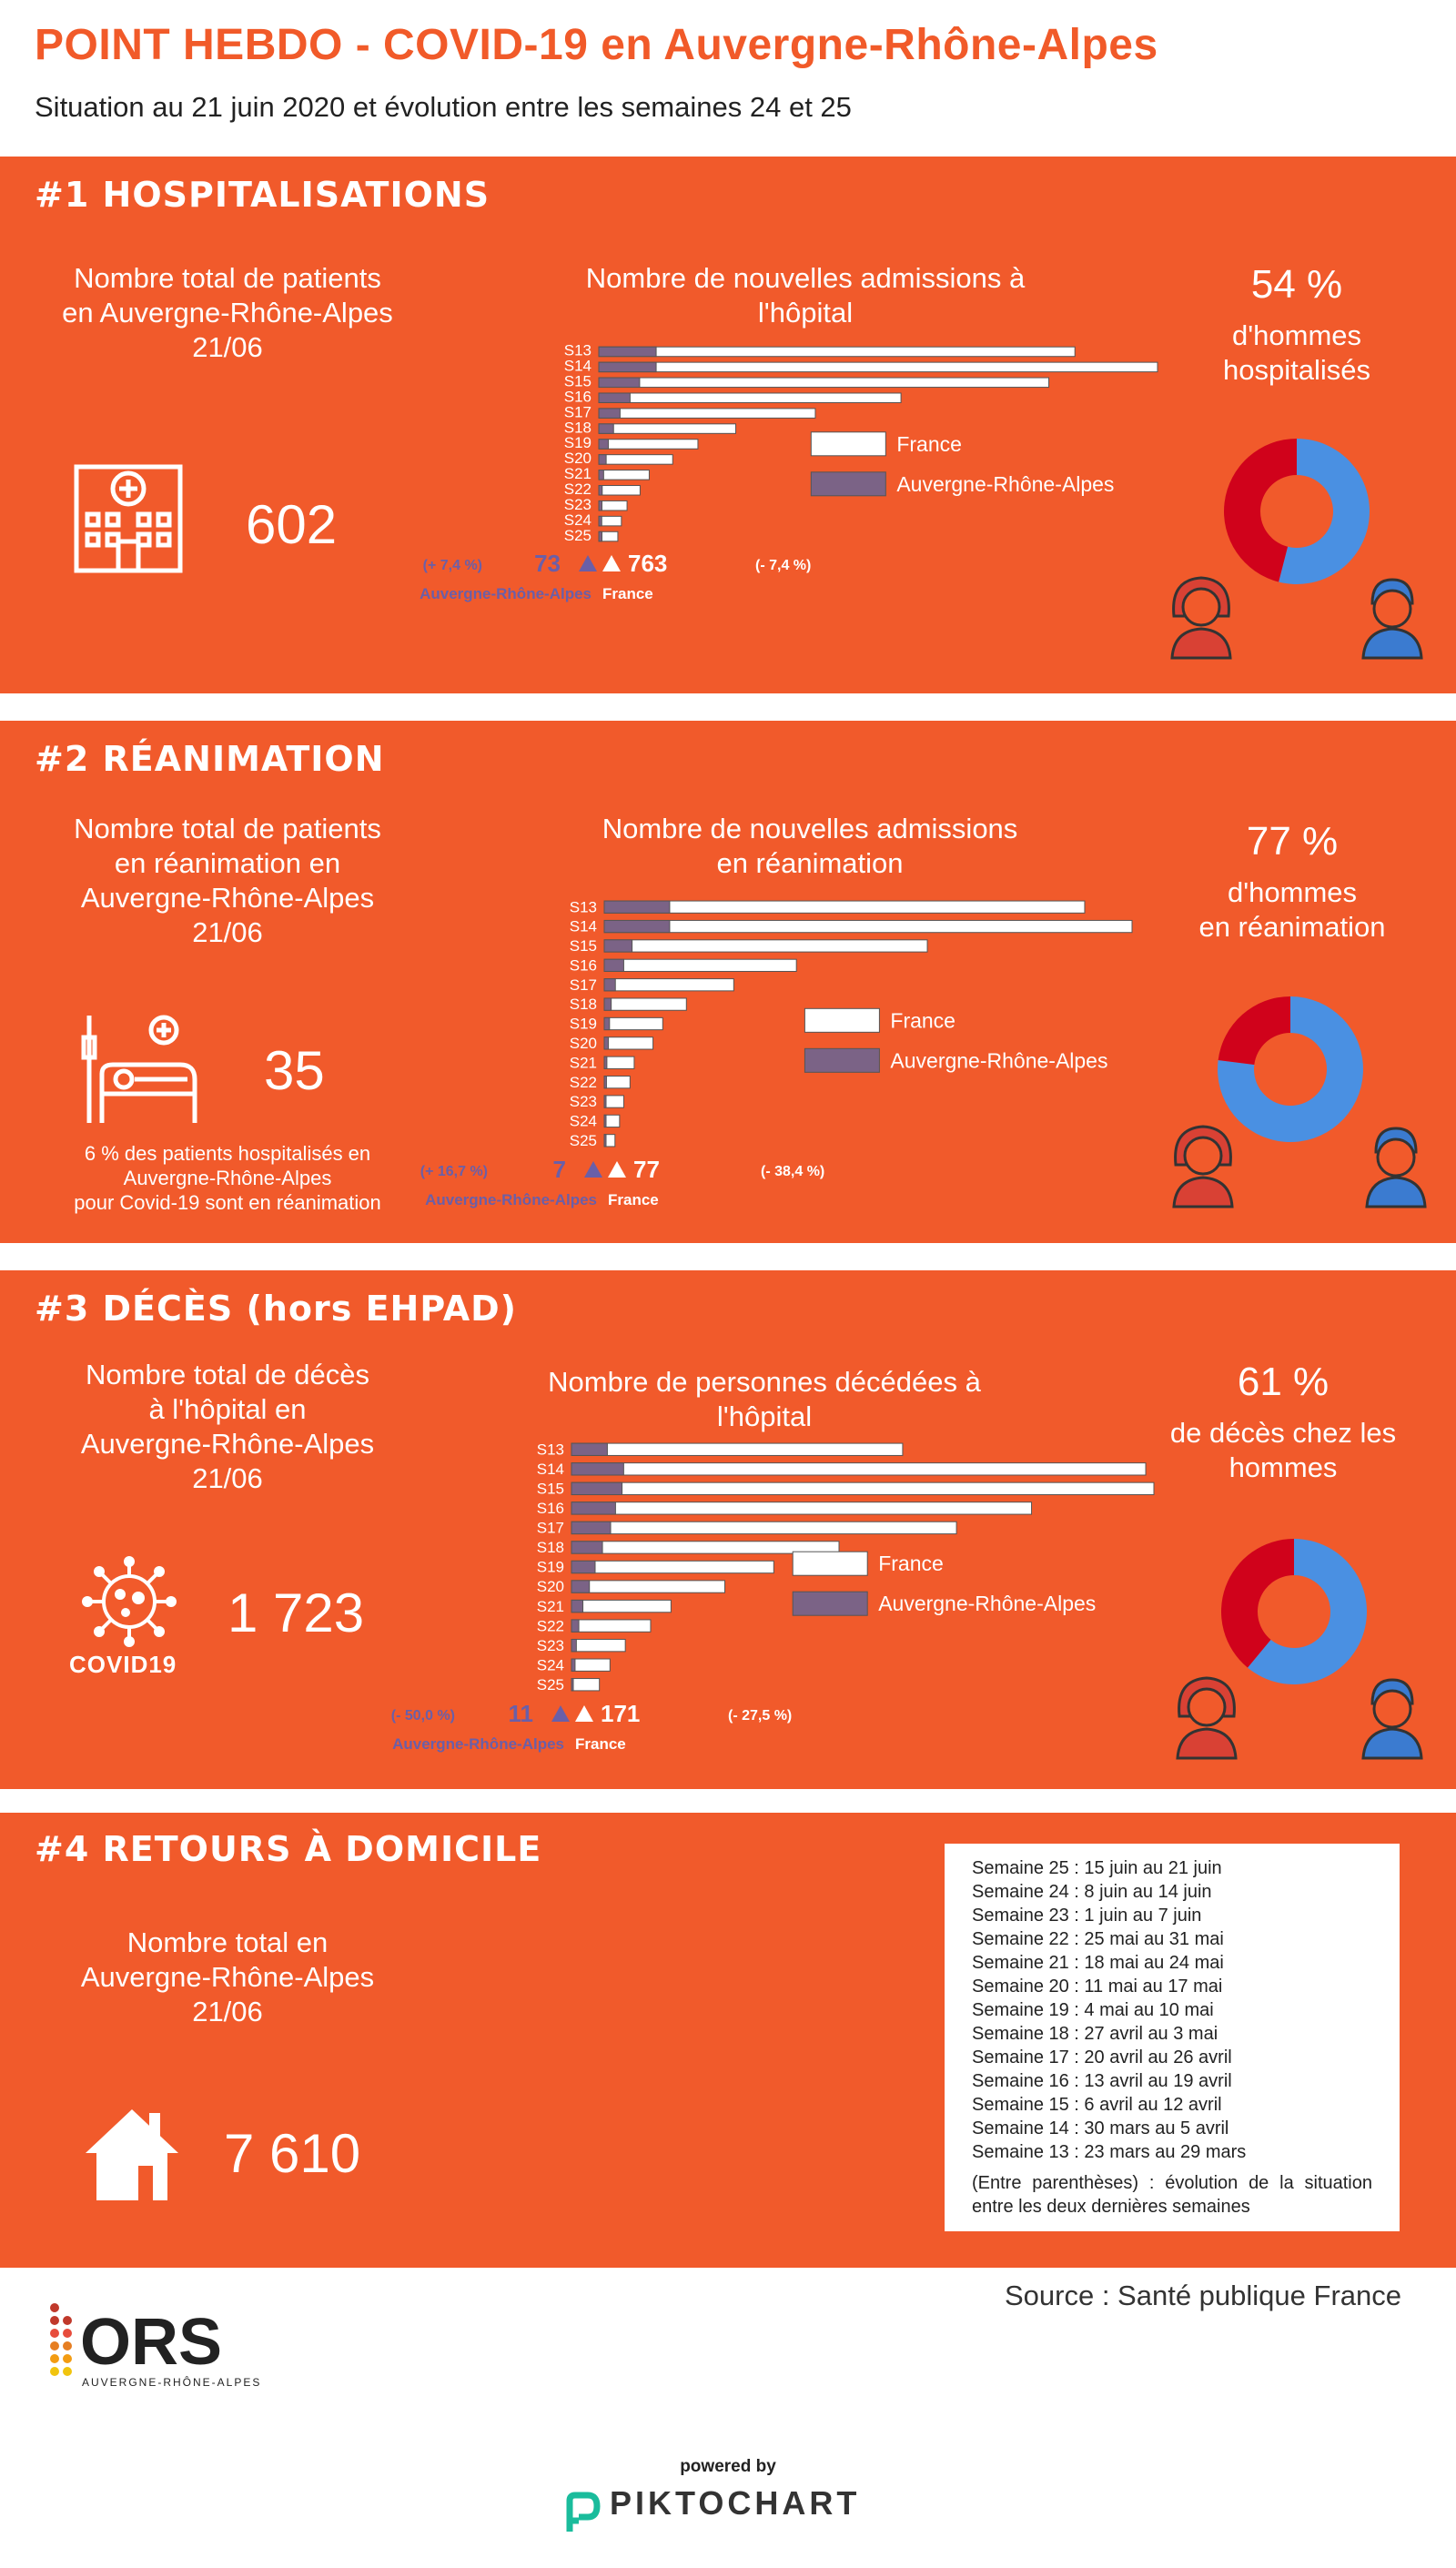 This screenshot has height=2568, width=1456. I want to click on section-title: #4 RETOURS À DOMICILE, so click(289, 1849).